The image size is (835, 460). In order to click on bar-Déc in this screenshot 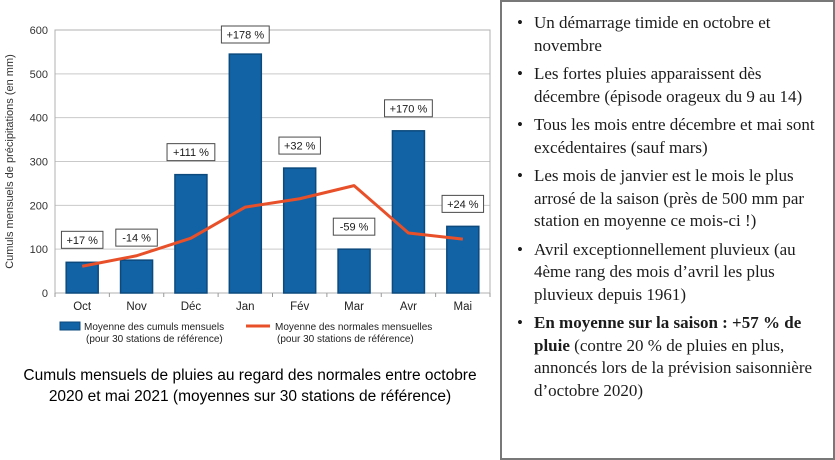, I will do `click(191, 233)`.